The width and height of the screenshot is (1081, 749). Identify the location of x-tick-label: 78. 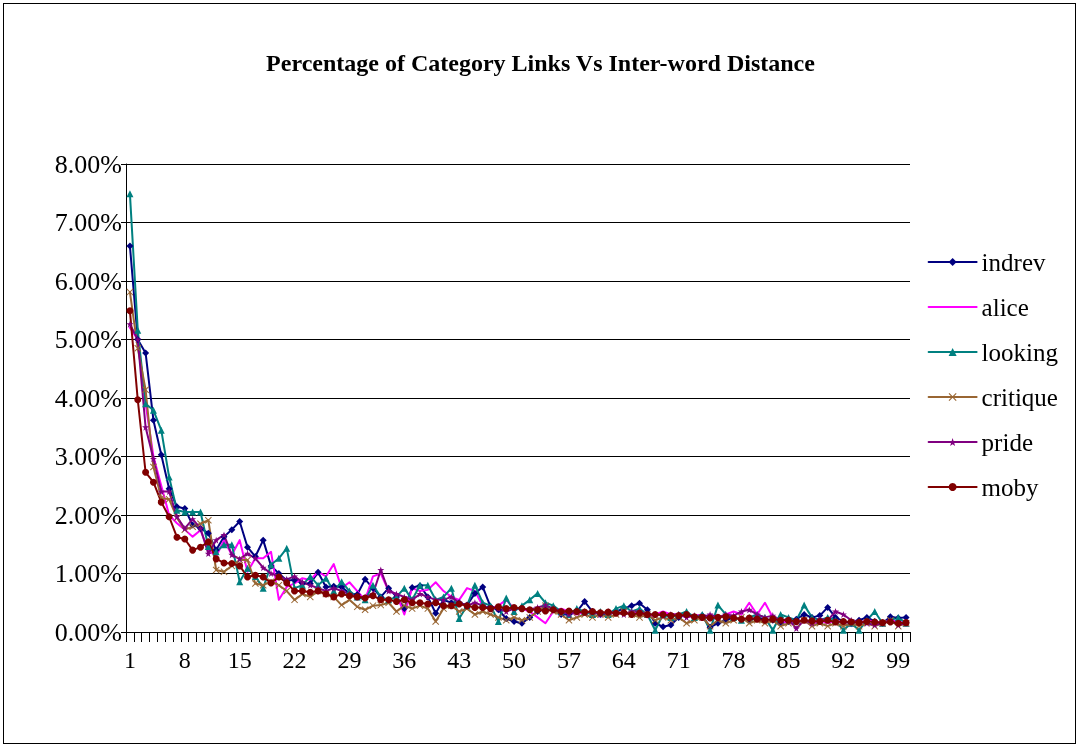
(733, 660).